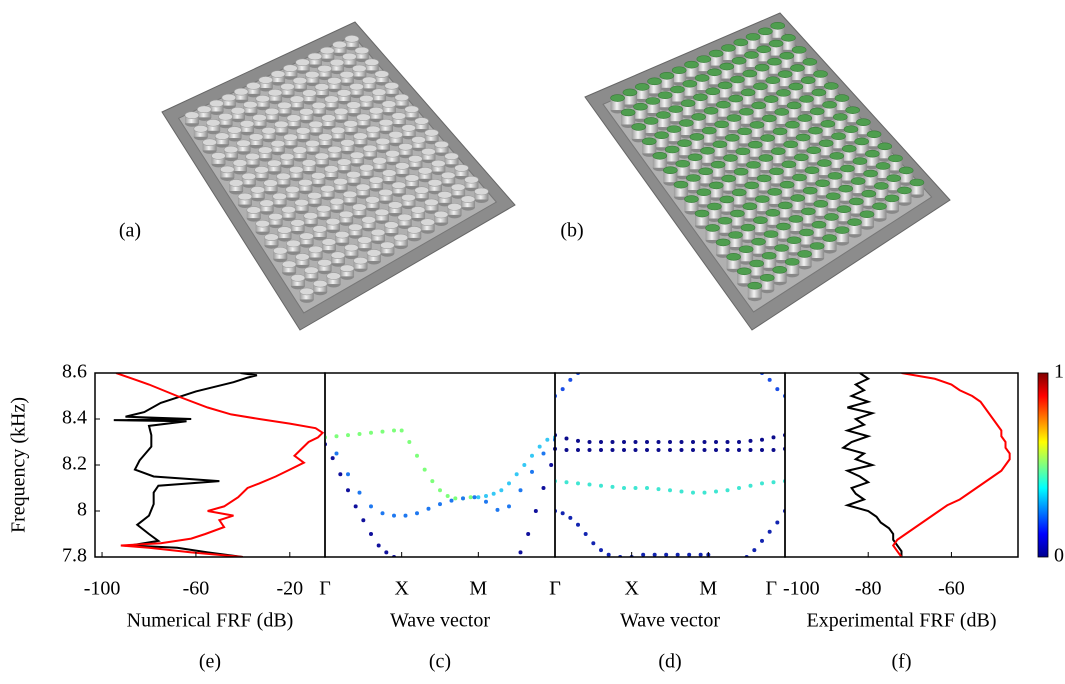 The width and height of the screenshot is (1065, 684). Describe the element at coordinates (868, 589) in the screenshot. I see `x-tick-label: -80` at that location.